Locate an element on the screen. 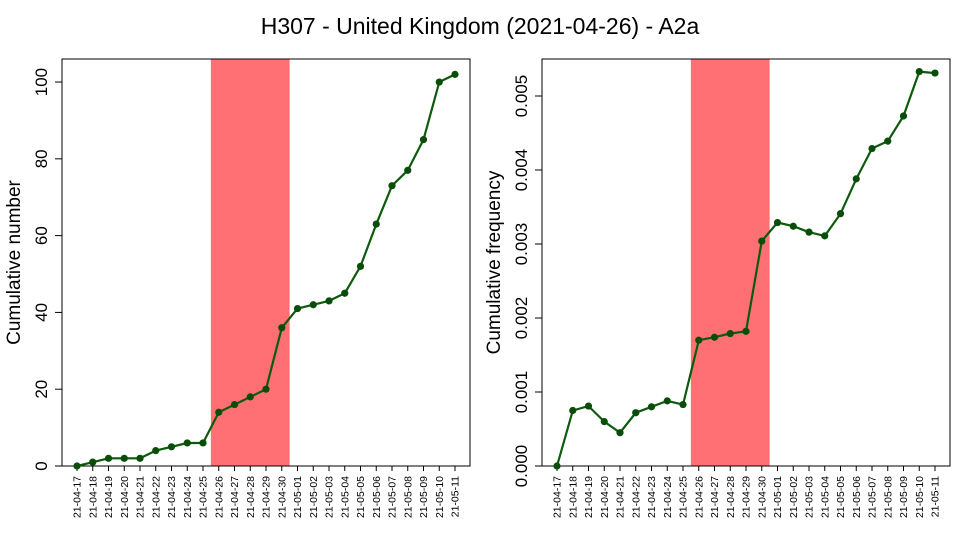  x-tick-label: 21-05-11 is located at coordinates (936, 496).